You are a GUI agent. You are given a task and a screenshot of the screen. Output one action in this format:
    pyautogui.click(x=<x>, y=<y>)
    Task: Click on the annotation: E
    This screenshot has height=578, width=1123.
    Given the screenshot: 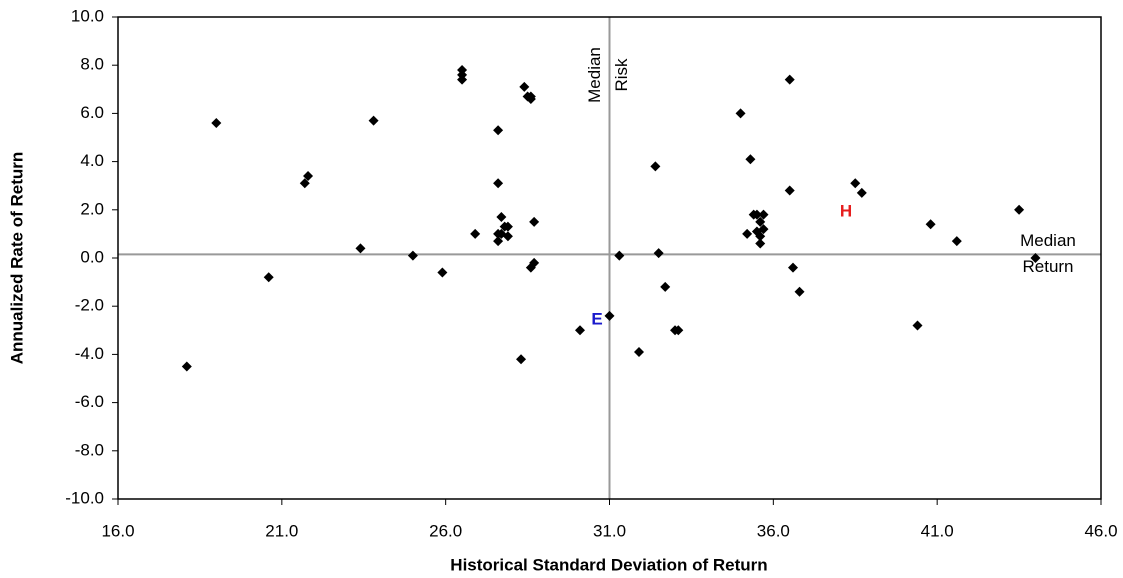 What is the action you would take?
    pyautogui.click(x=596, y=318)
    